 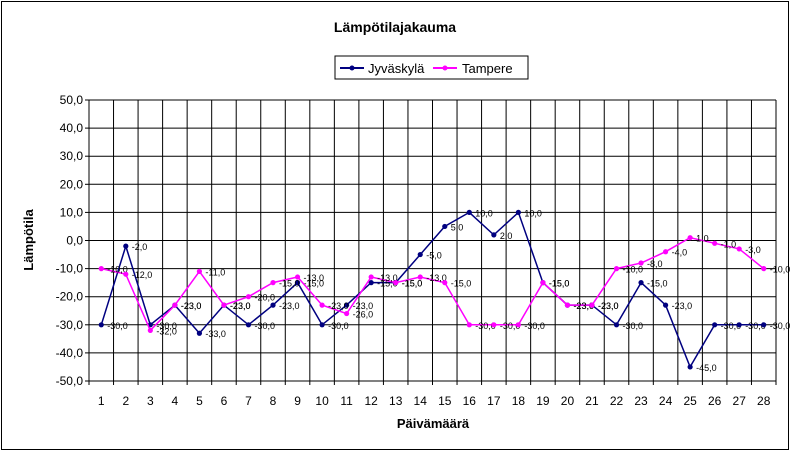 What do you see at coordinates (72, 212) in the screenshot?
I see `y-tick-label: 10,0` at bounding box center [72, 212].